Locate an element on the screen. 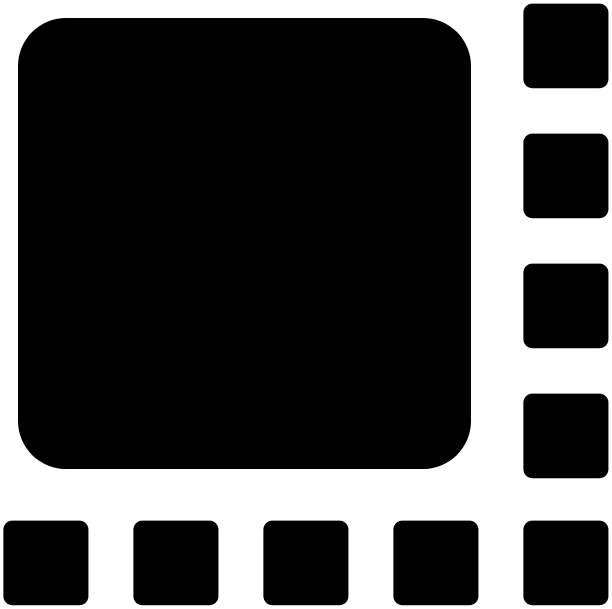 The height and width of the screenshot is (609, 612). green-chart-icon is located at coordinates (566, 563).